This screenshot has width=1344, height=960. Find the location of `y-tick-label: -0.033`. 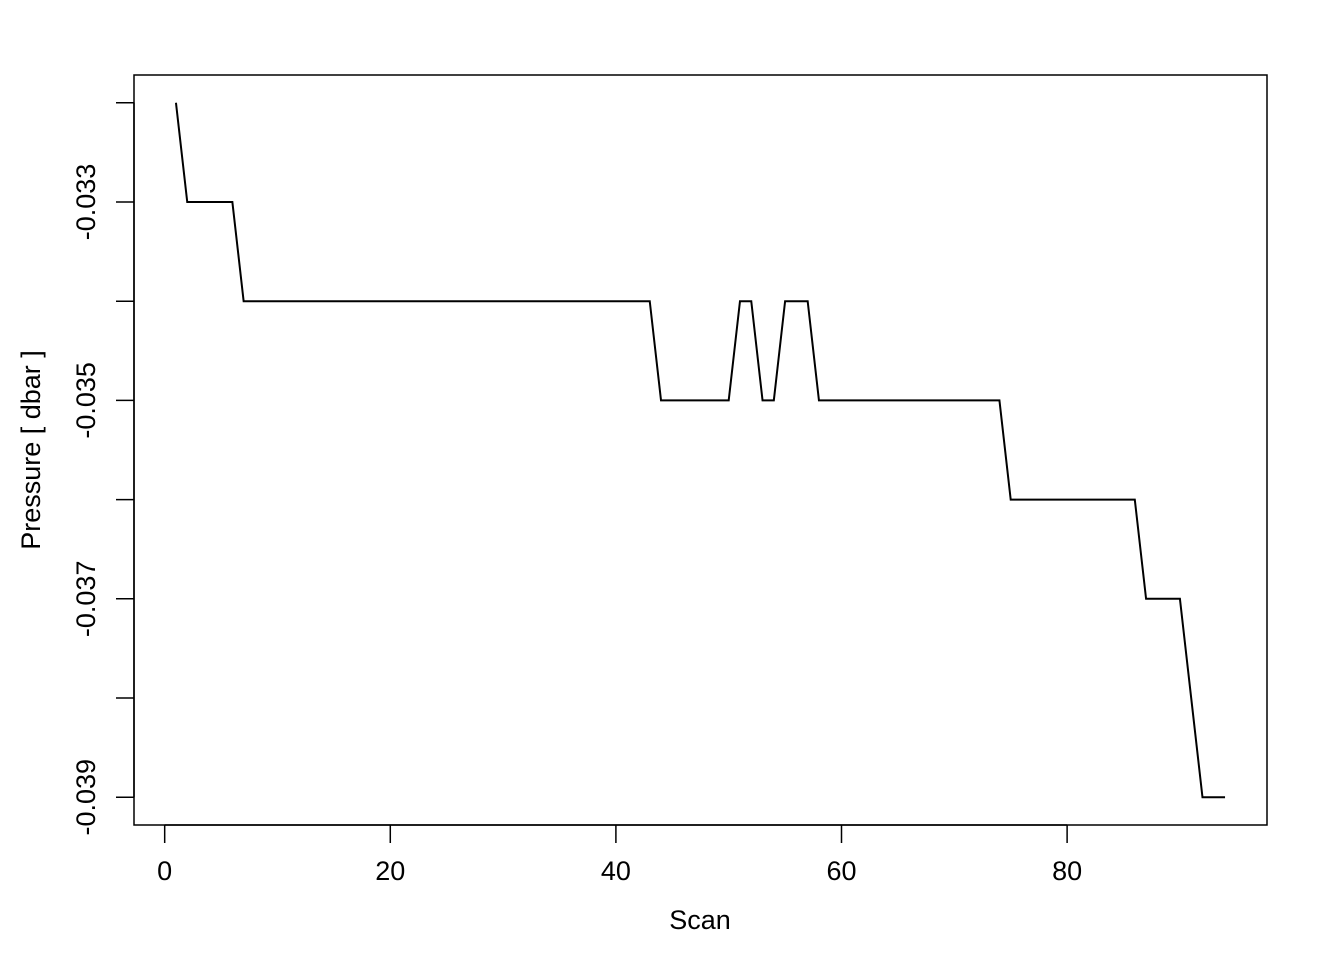

y-tick-label: -0.033 is located at coordinates (86, 202).